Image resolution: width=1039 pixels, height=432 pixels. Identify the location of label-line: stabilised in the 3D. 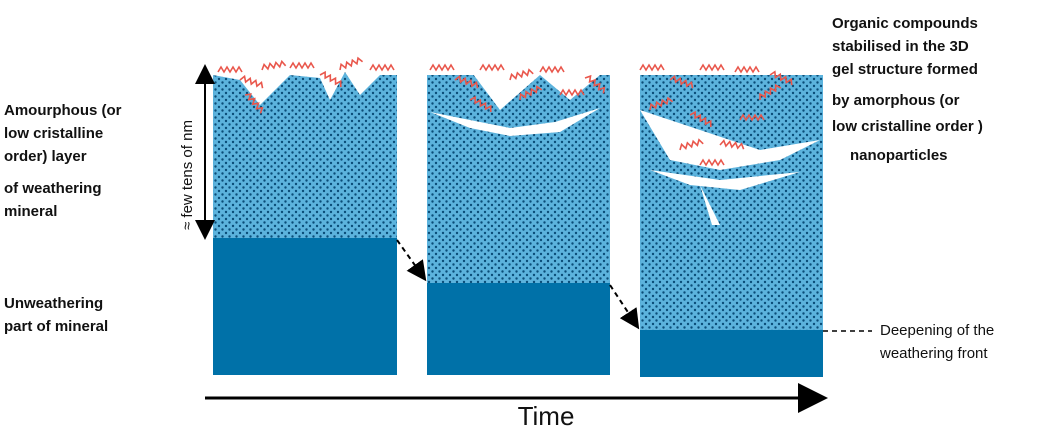
(900, 46).